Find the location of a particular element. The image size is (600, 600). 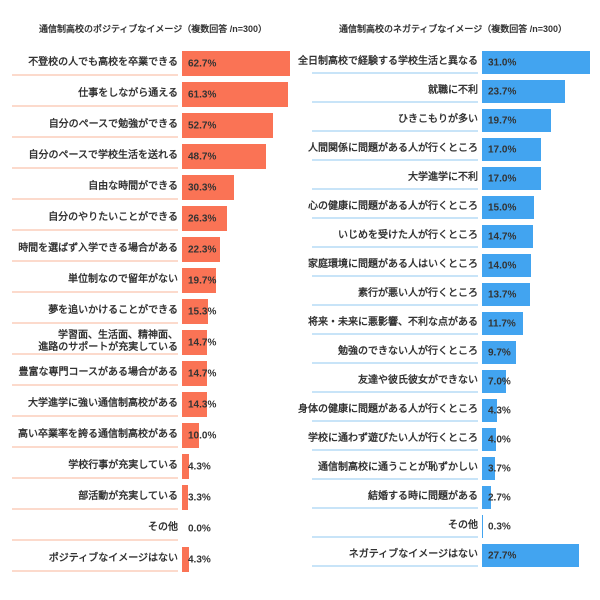

category-label-cell: 部活動が充実している is located at coordinates (95, 497).